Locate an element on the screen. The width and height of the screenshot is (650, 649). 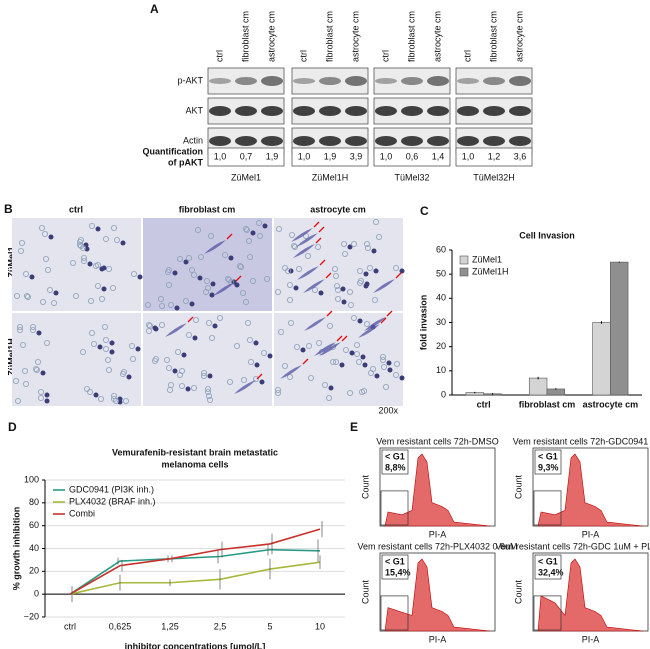
gate-label: < G1 is located at coordinates (395, 561).